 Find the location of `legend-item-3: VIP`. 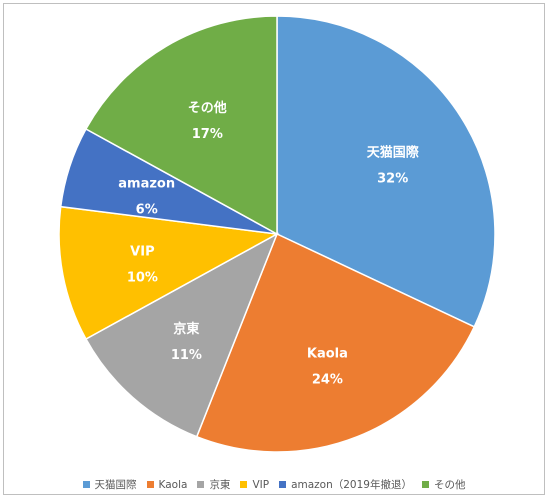

legend-item-3: VIP is located at coordinates (254, 485).